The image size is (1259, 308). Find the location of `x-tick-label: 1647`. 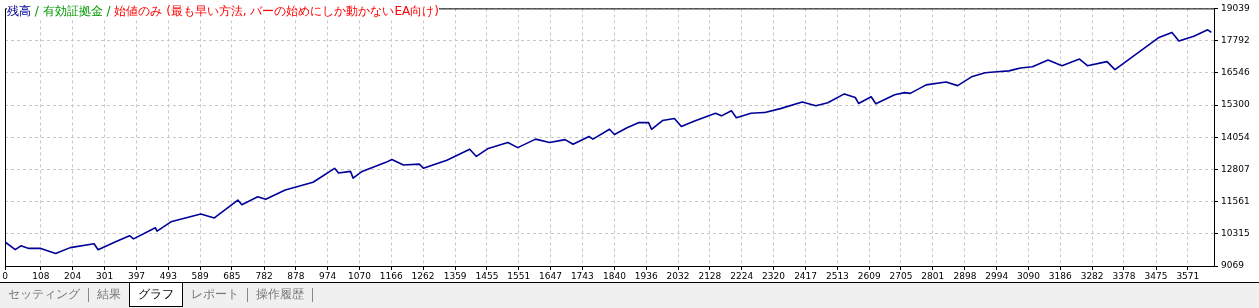

x-tick-label: 1647 is located at coordinates (550, 275).